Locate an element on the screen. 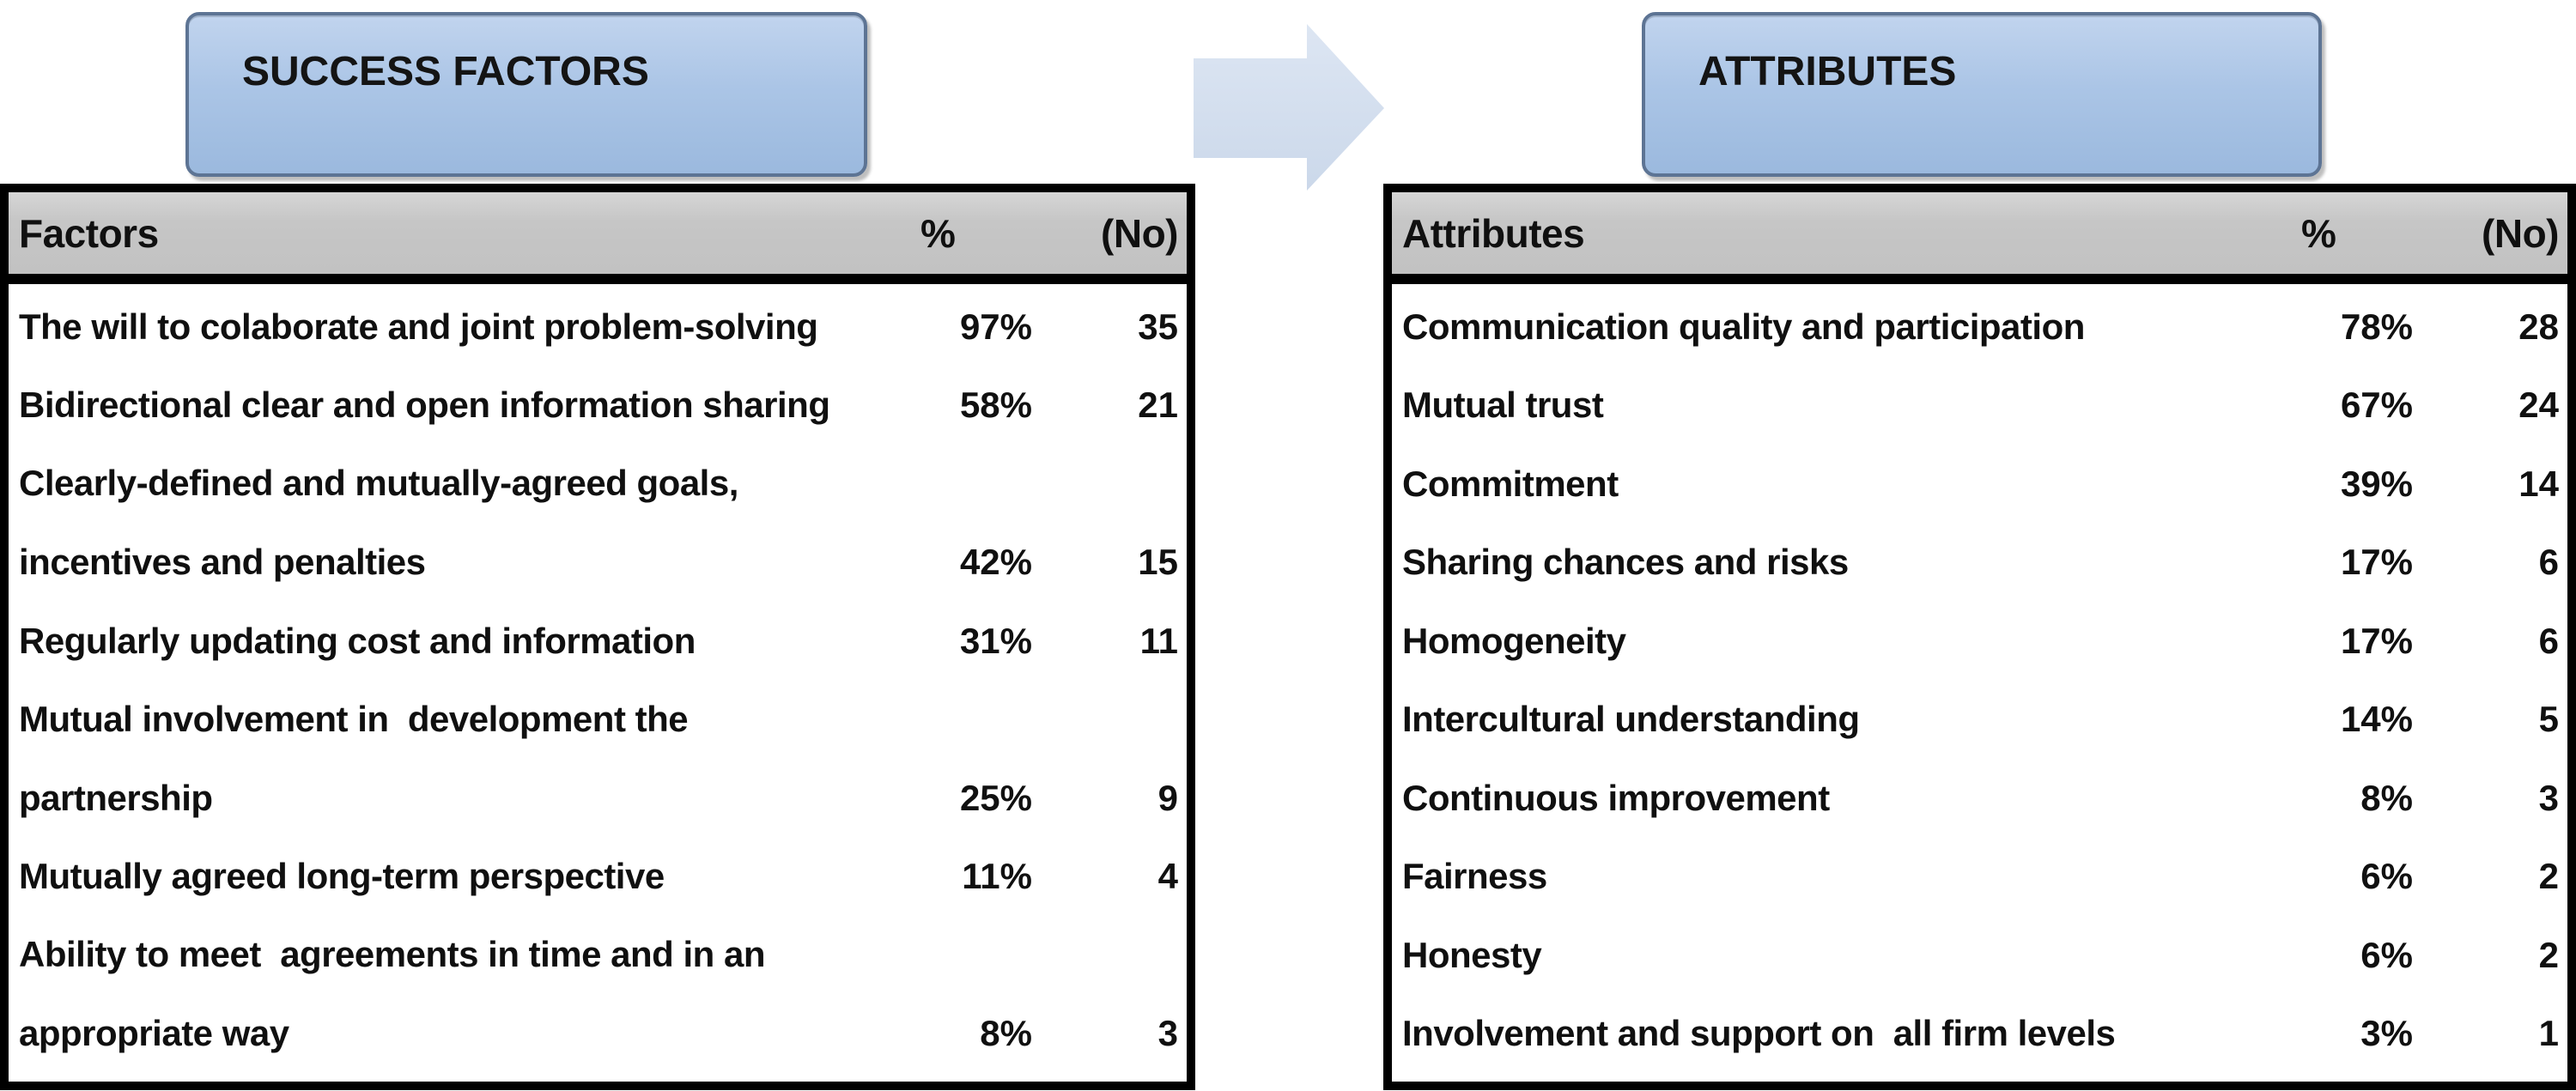  row-count: 9 is located at coordinates (1167, 797).